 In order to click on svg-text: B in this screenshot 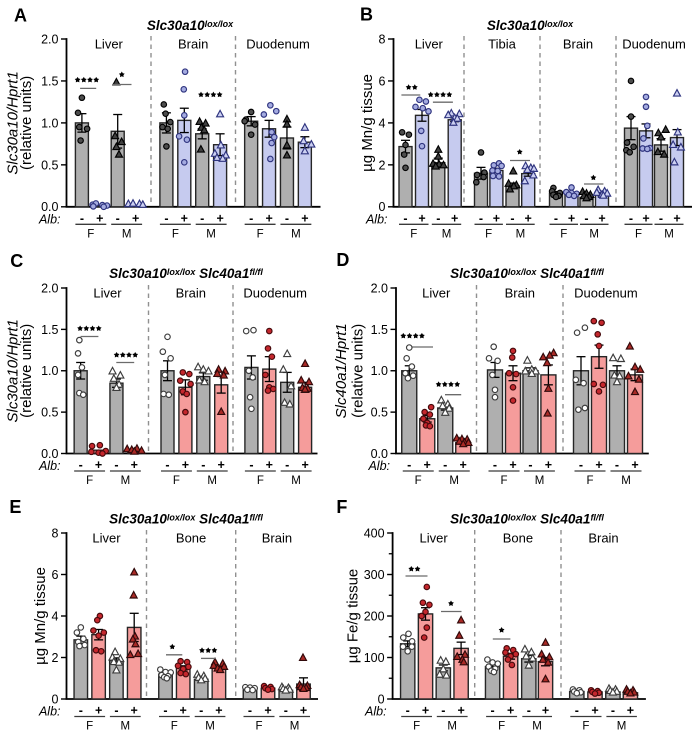, I will do `click(366, 15)`.